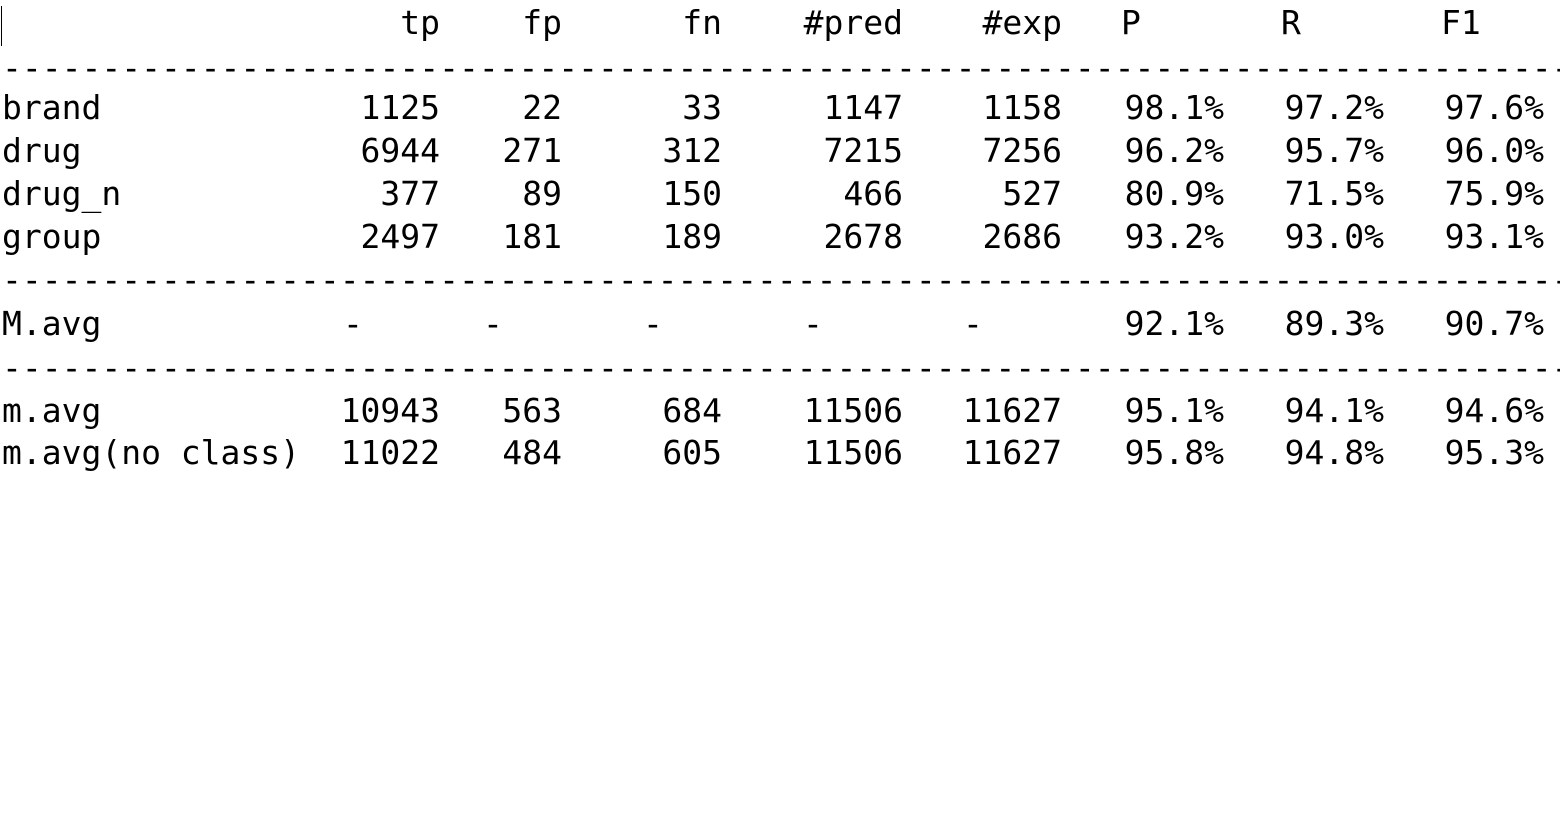 This screenshot has width=1560, height=833. What do you see at coordinates (1334, 410) in the screenshot?
I see `cell-recall: 94.1%` at bounding box center [1334, 410].